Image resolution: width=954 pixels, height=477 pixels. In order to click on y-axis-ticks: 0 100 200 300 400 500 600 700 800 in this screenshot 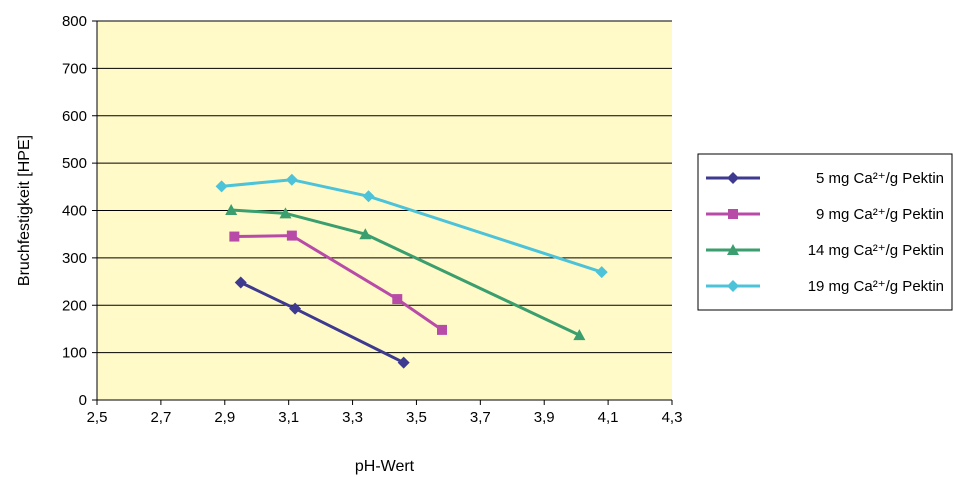, I will do `click(79, 211)`.